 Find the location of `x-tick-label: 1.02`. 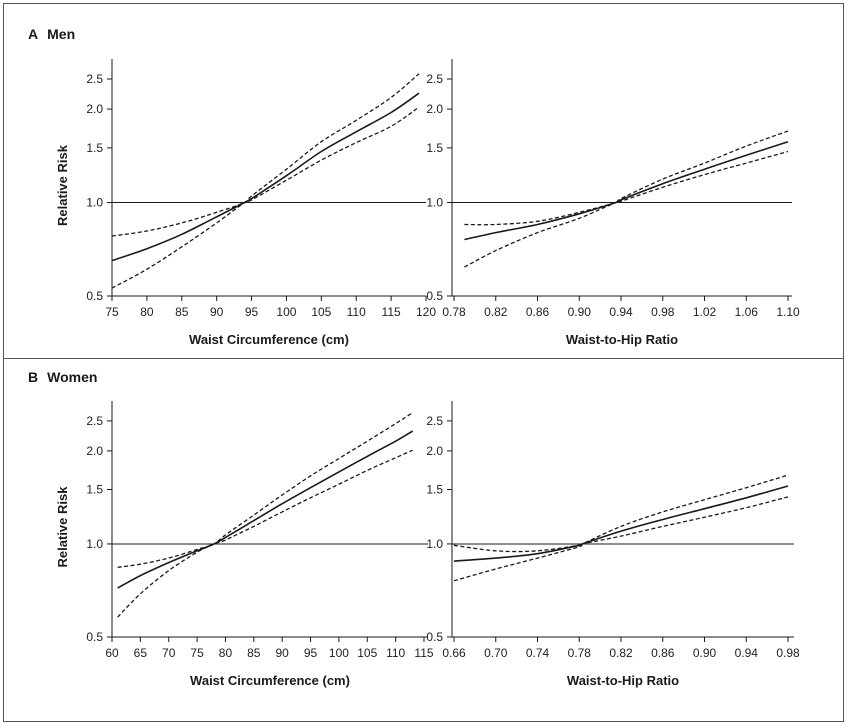

x-tick-label: 1.02 is located at coordinates (705, 312).